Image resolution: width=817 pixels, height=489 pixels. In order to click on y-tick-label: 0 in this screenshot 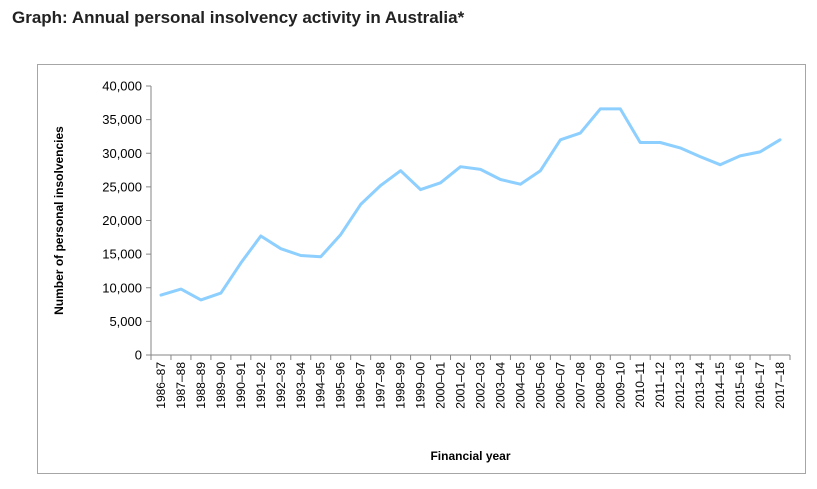, I will do `click(138, 355)`.